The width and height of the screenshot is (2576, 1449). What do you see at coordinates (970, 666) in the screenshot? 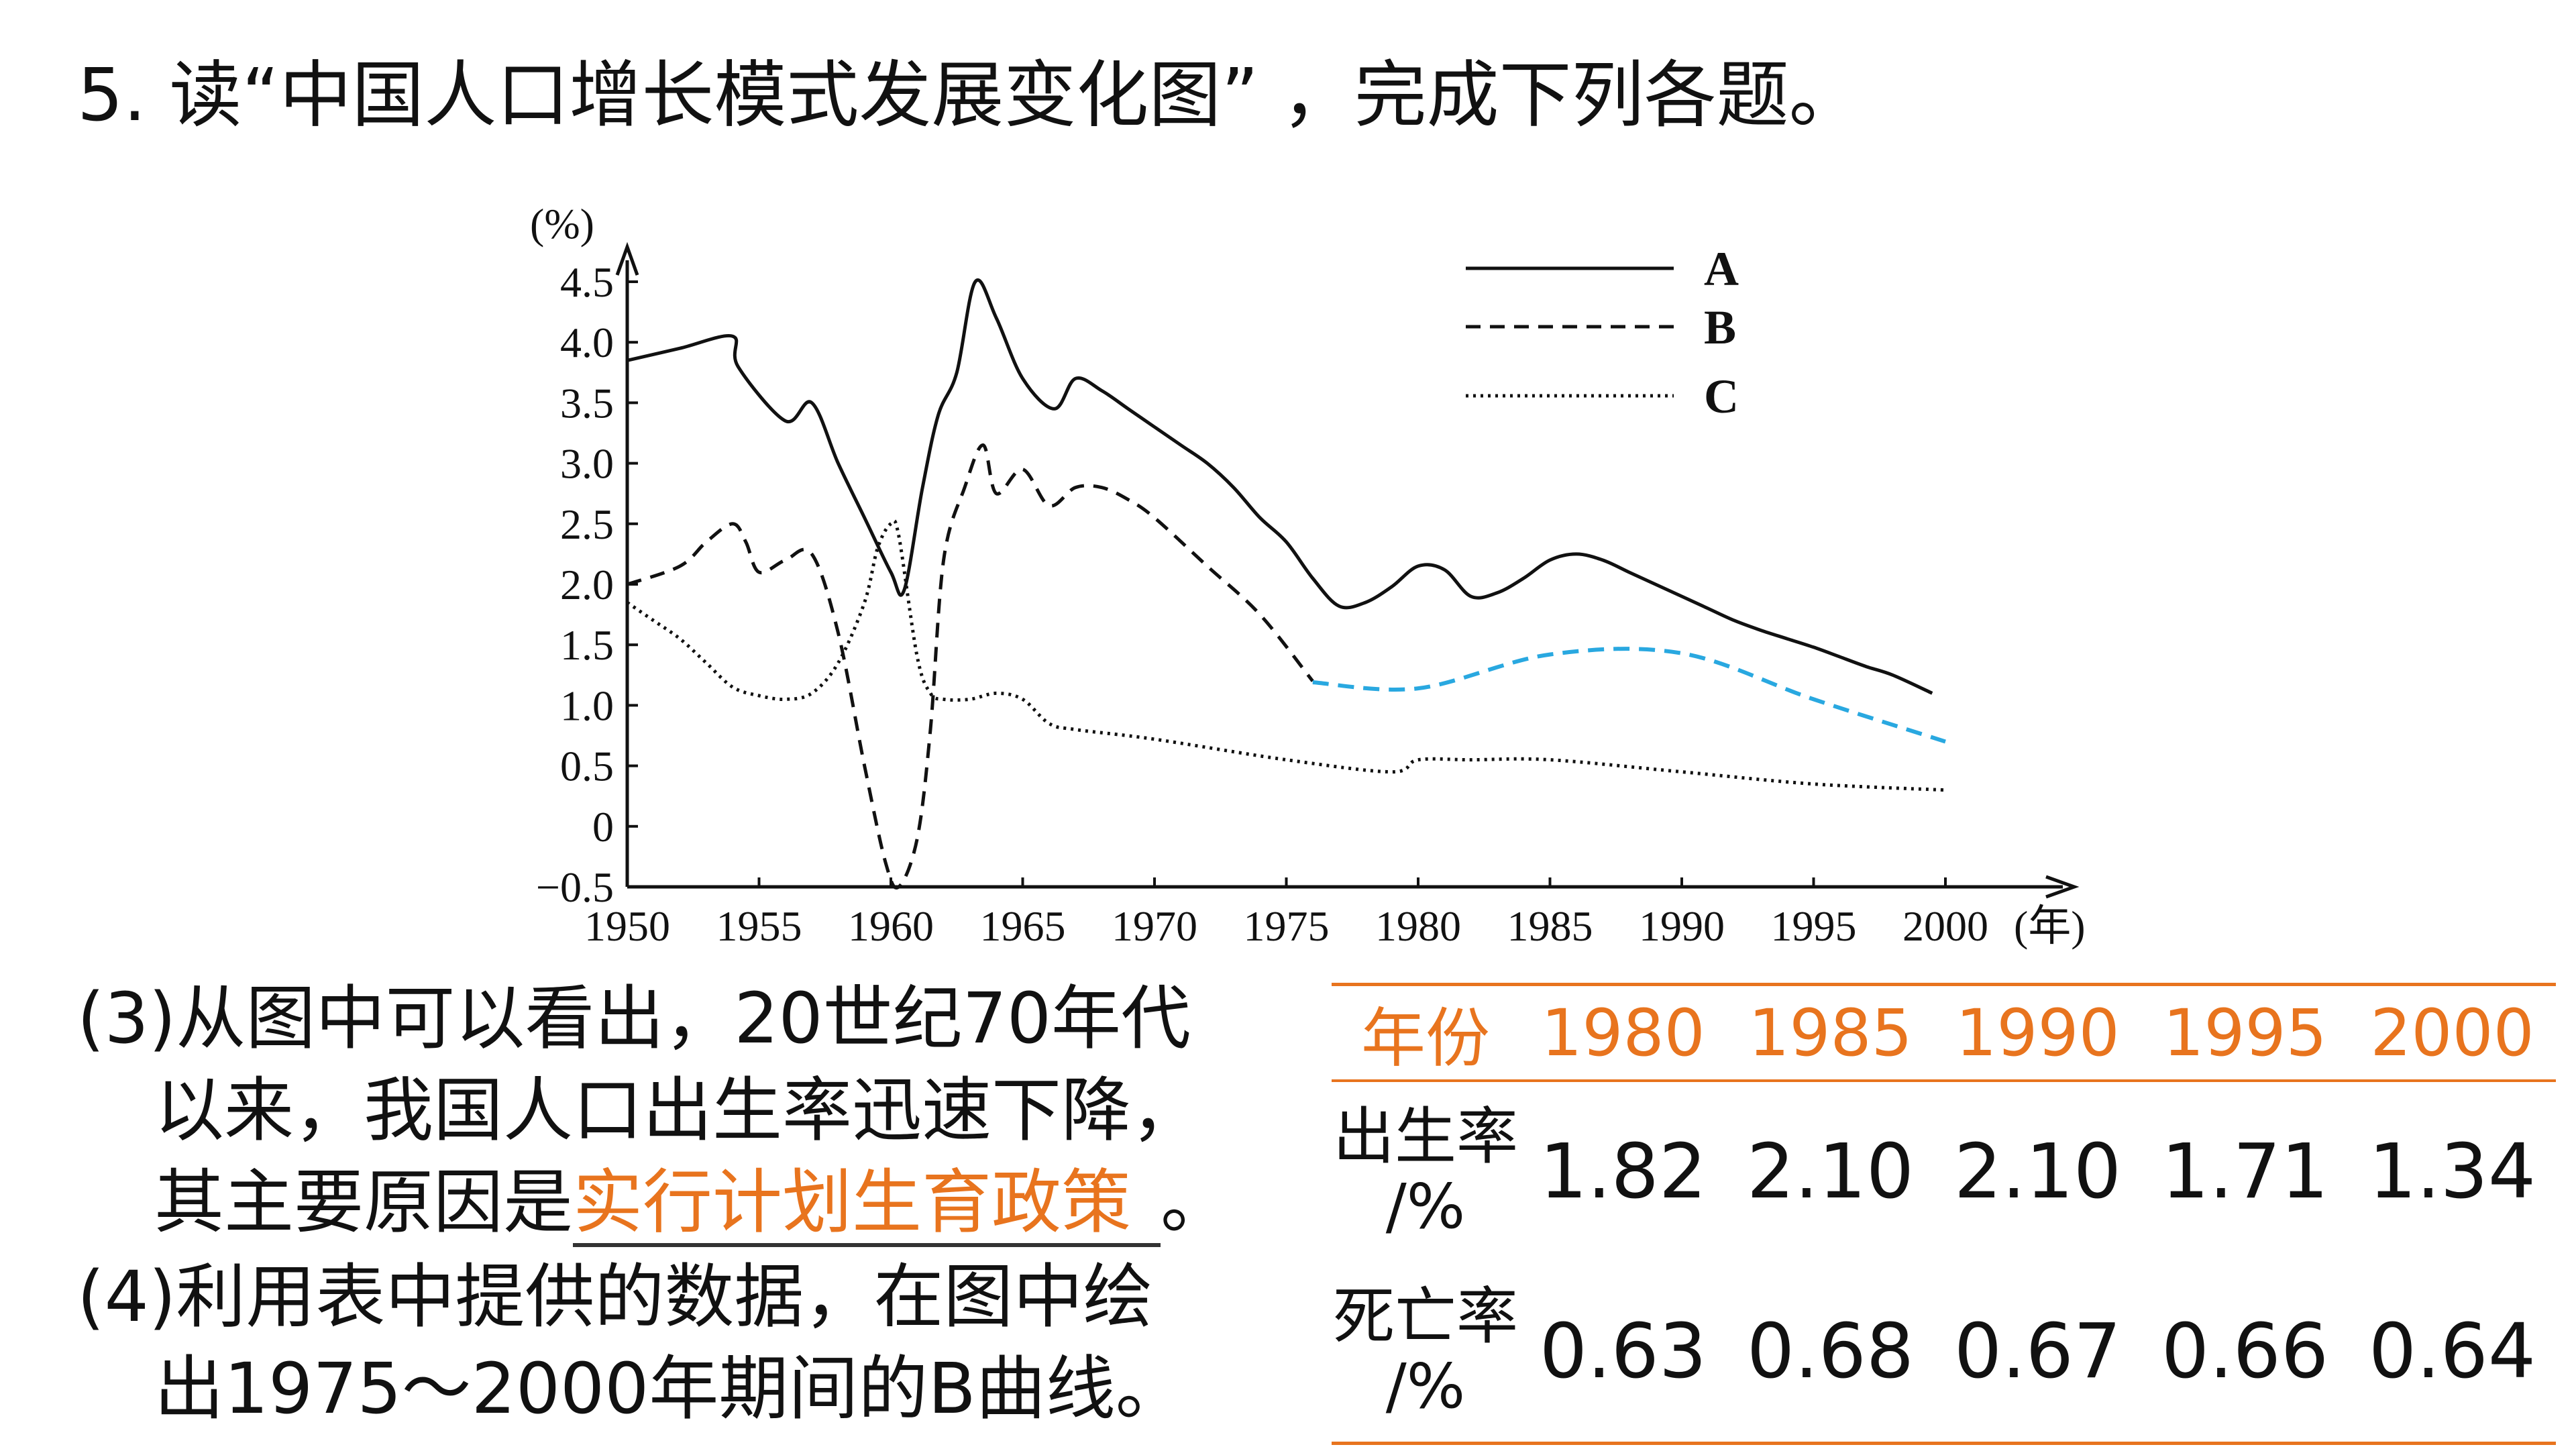
I see `series-line-b` at bounding box center [970, 666].